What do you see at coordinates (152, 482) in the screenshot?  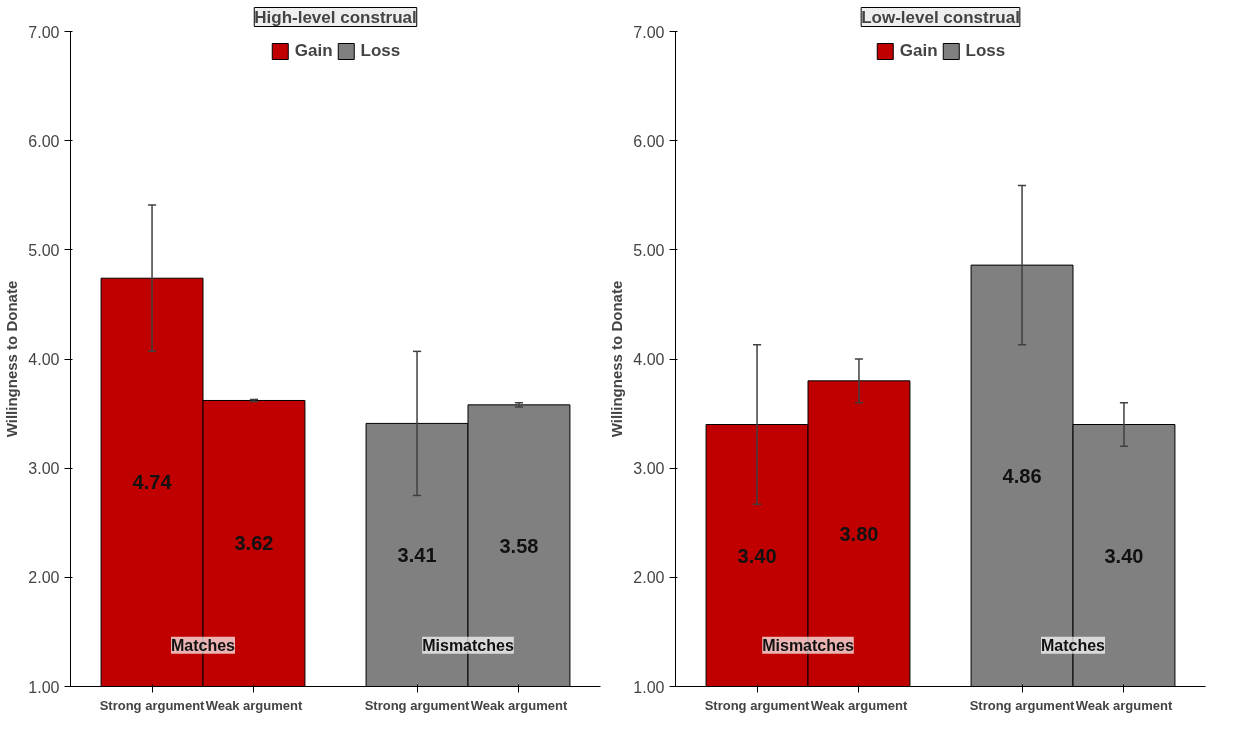 I see `data-label: 4.74` at bounding box center [152, 482].